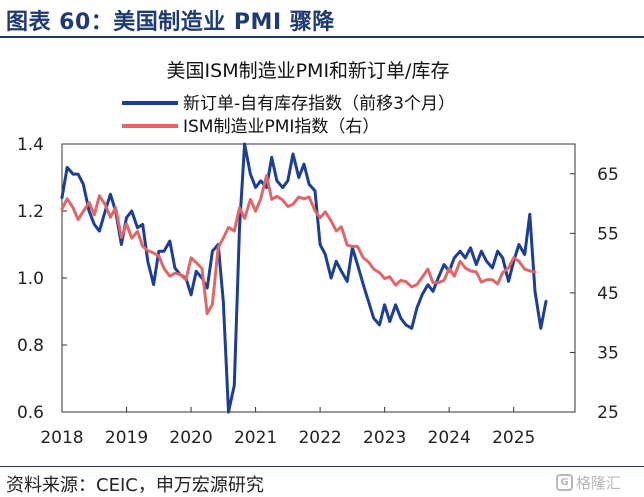  Describe the element at coordinates (255, 438) in the screenshot. I see `x-tick-label: 2021` at that location.